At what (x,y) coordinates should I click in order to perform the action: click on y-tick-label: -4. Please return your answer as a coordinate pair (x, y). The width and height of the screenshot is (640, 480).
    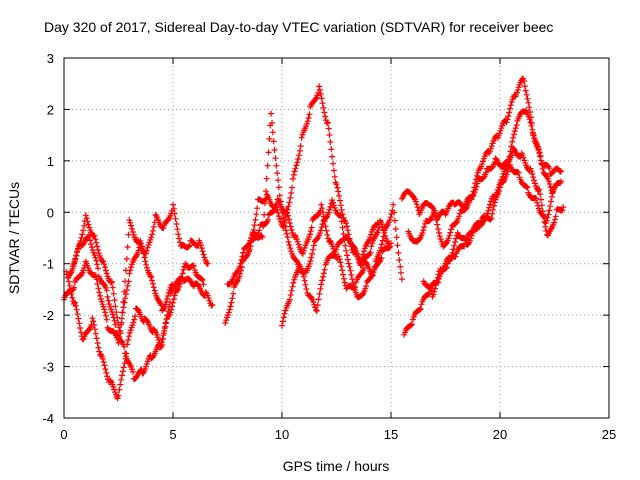
    Looking at the image, I should click on (48, 418).